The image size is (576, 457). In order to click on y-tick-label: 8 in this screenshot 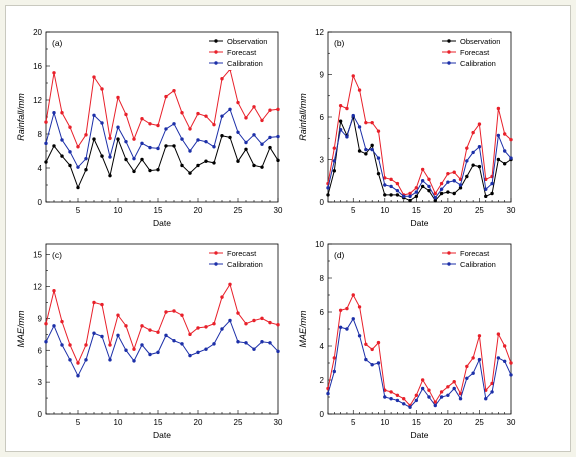, I will do `click(322, 278)`.